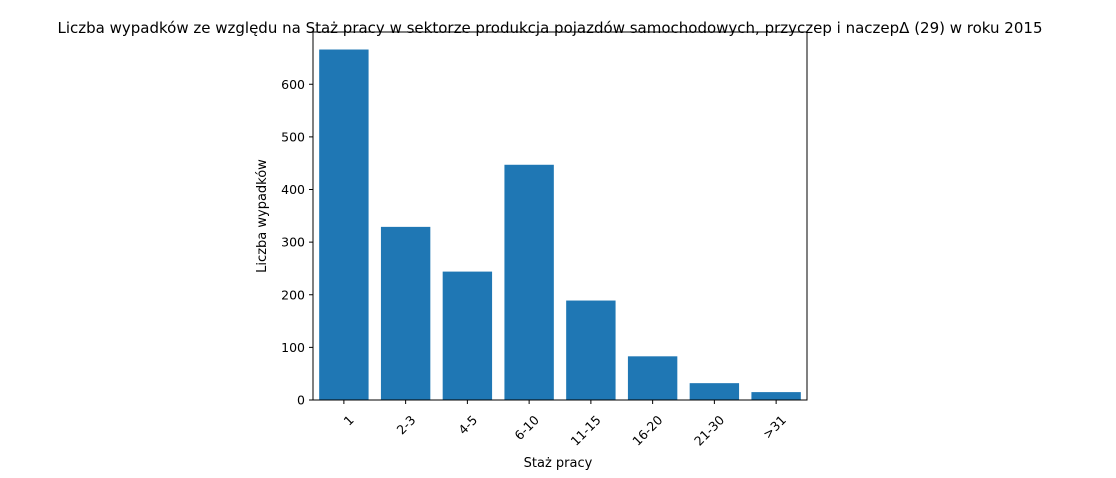 This screenshot has height=478, width=1116. Describe the element at coordinates (776, 396) in the screenshot. I see `bar->31` at that location.